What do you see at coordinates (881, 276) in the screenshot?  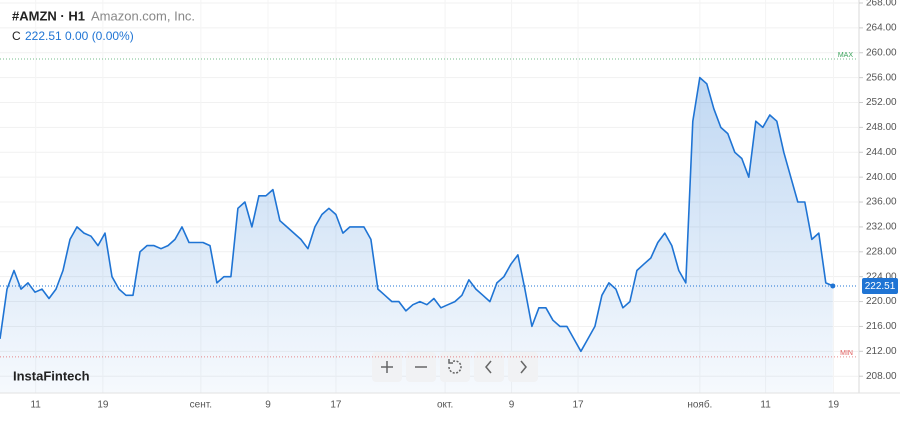 I see `y-tick-label: 224.00` at bounding box center [881, 276].